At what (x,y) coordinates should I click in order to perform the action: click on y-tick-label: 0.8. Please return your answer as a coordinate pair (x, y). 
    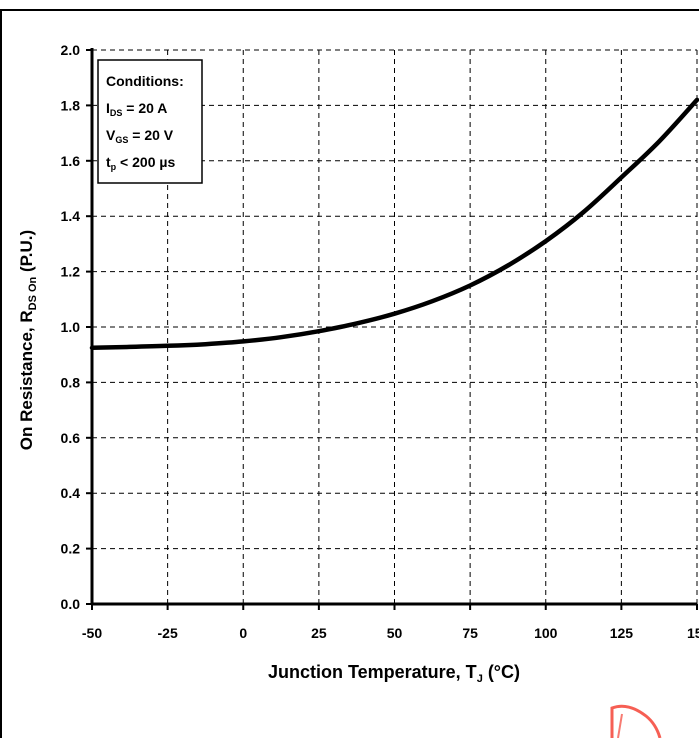
    Looking at the image, I should click on (71, 382).